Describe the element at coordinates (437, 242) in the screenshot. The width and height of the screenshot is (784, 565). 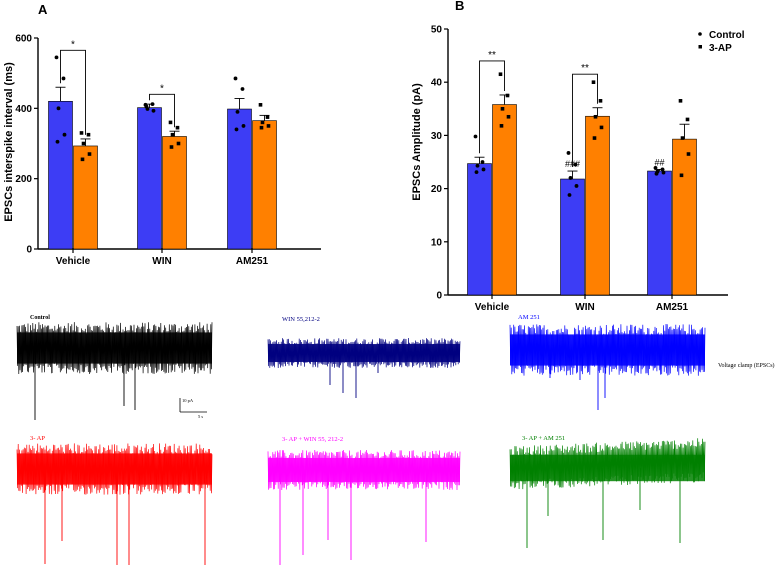
I see `y-tick-label: 10` at that location.